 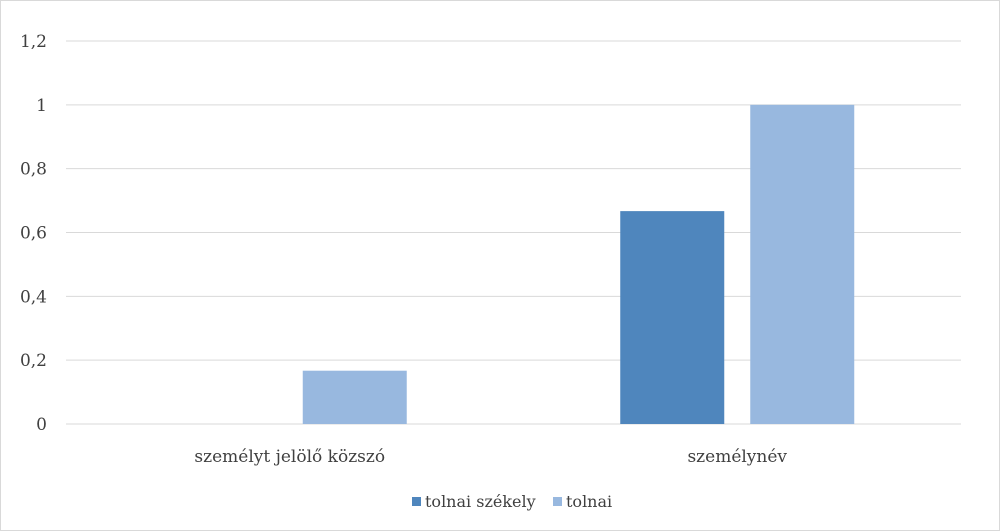 I want to click on y-tick-label: 1,2, so click(x=33, y=42).